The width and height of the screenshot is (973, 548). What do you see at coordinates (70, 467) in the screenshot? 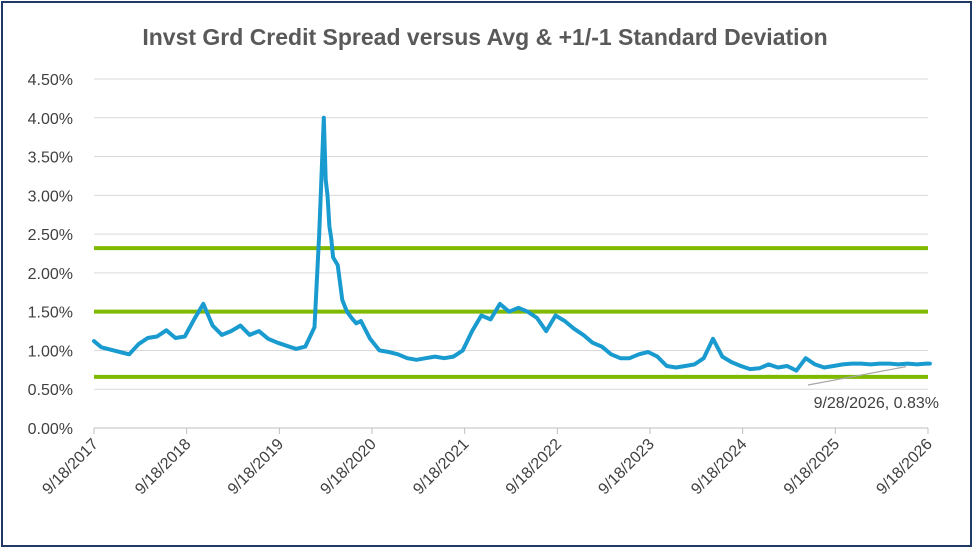
I see `x-tick-label: 9/18/2017` at bounding box center [70, 467].